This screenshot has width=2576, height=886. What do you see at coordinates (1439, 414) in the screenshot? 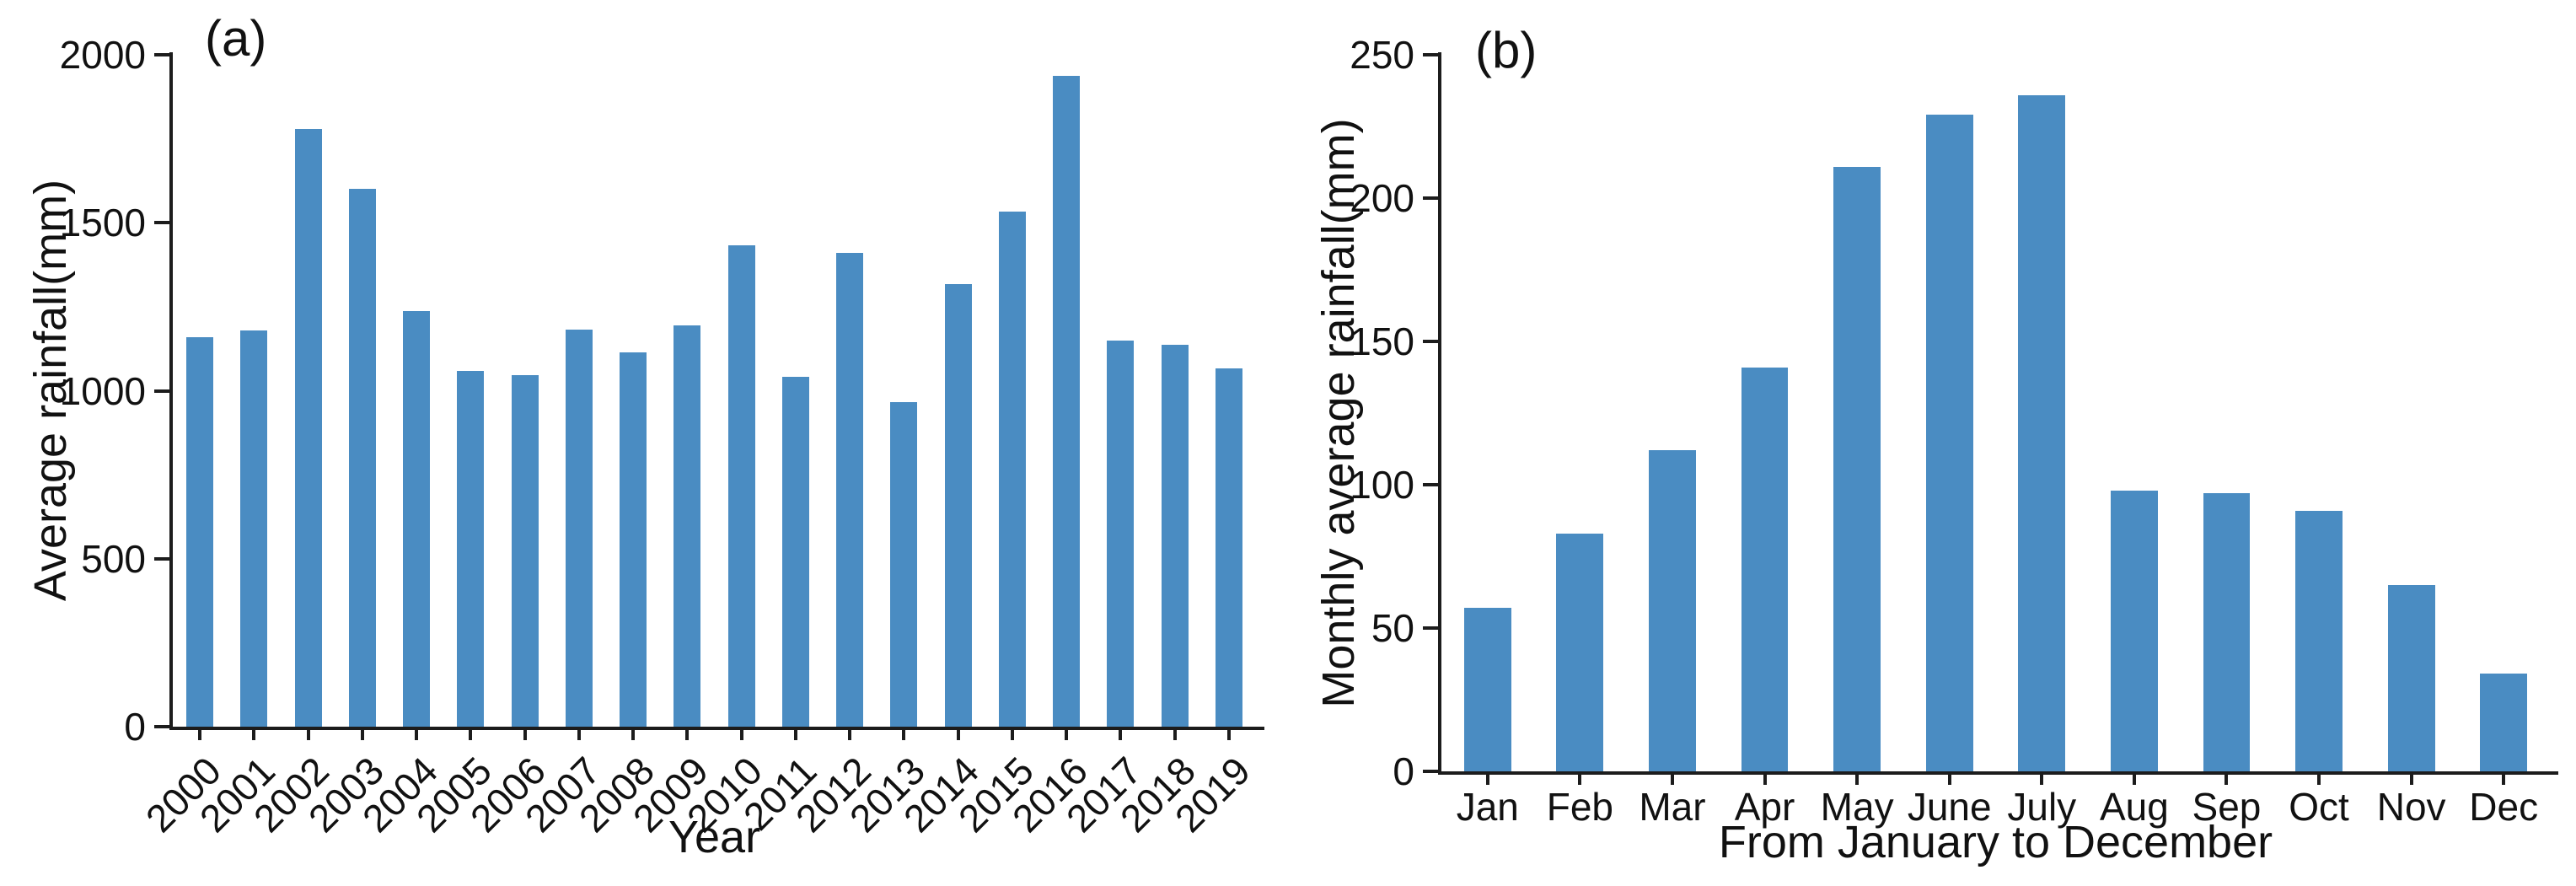
I see `y-axis-line-b` at bounding box center [1439, 414].